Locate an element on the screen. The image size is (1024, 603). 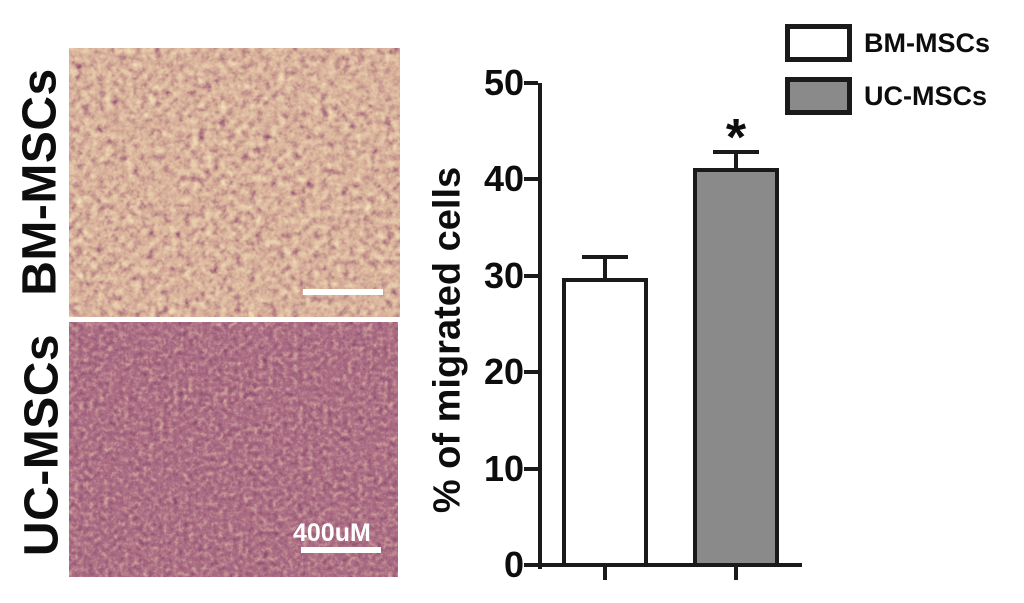
legend-label: BM-MSCs is located at coordinates (927, 42).